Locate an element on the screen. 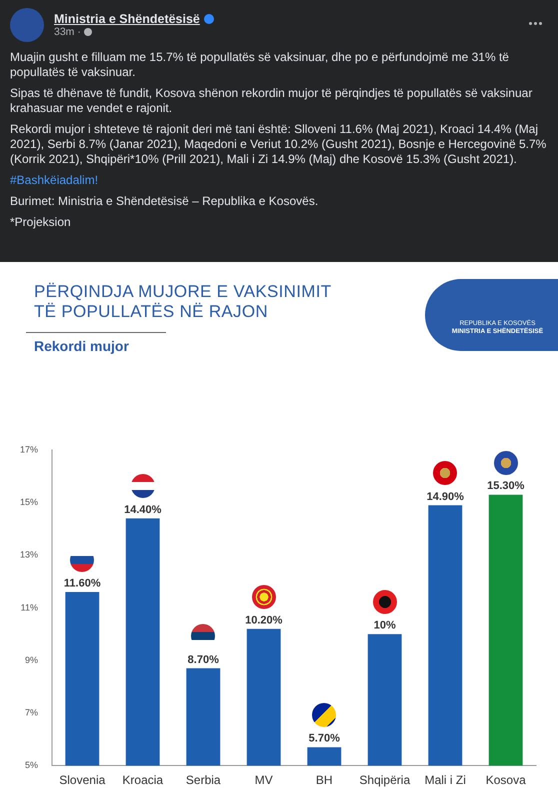 Image resolution: width=558 pixels, height=800 pixels. y-tick-label: 13% is located at coordinates (29, 555).